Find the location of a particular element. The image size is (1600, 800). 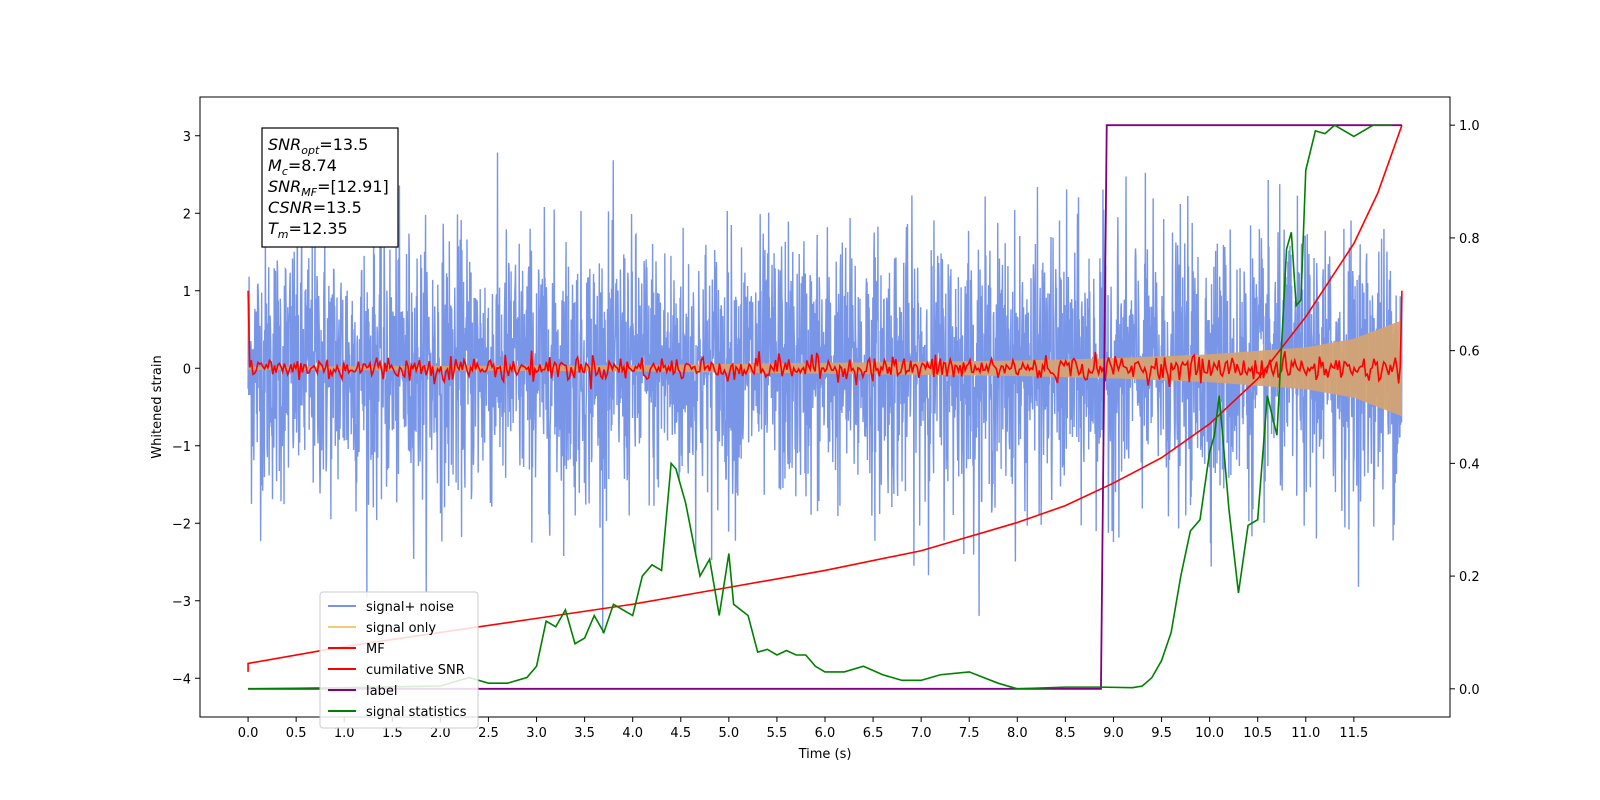

y-tick-label: −4 is located at coordinates (181, 679).